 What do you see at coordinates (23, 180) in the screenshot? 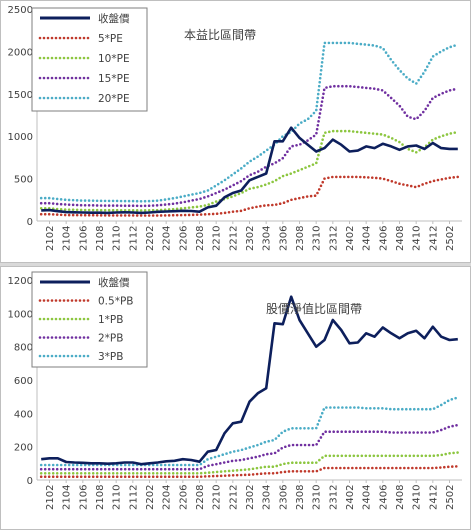
I see `y-tick-label: 500` at bounding box center [23, 180].